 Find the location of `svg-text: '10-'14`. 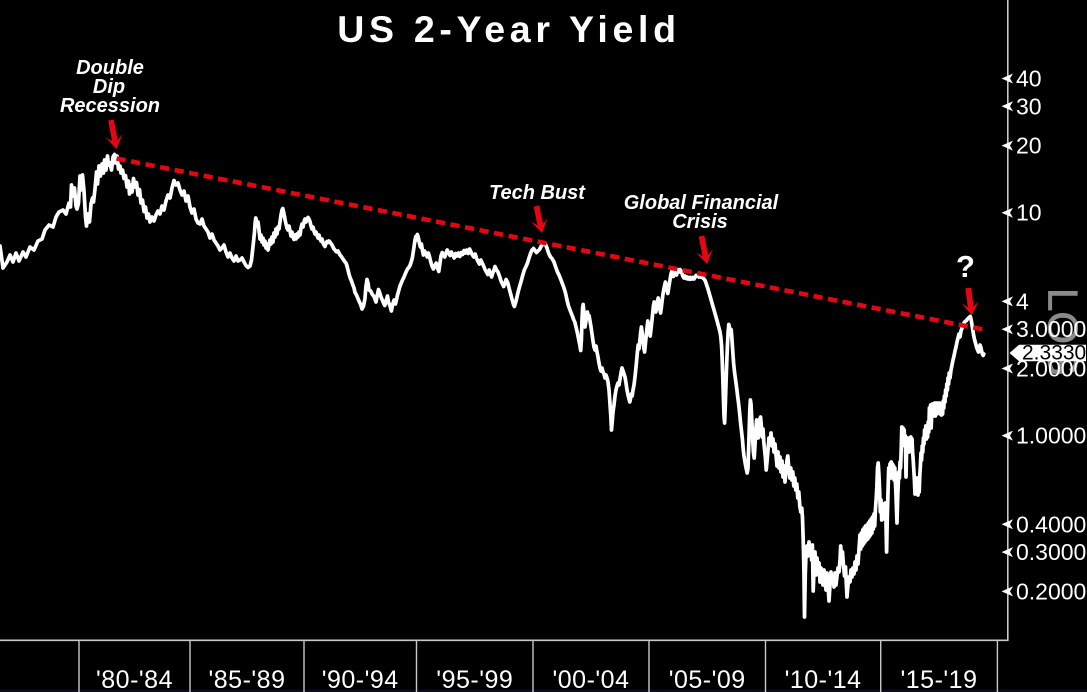

svg-text: '10-'14 is located at coordinates (823, 679).